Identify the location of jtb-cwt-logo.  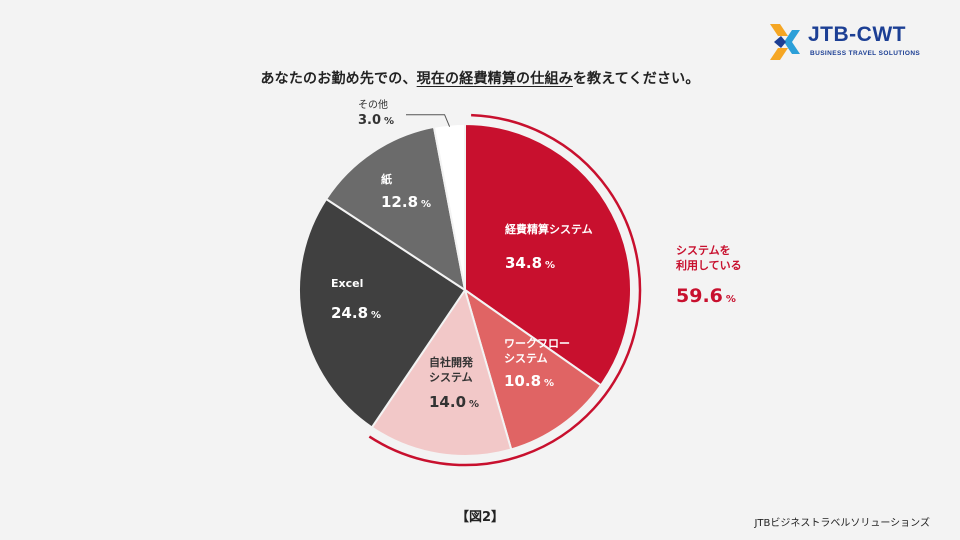
(785, 42).